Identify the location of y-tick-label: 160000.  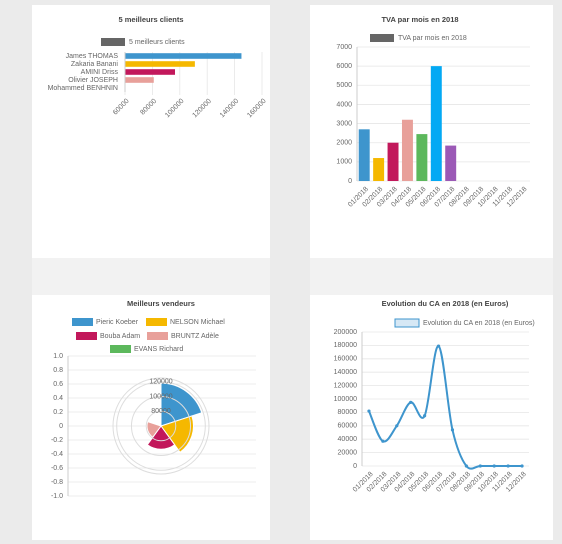
(345, 359).